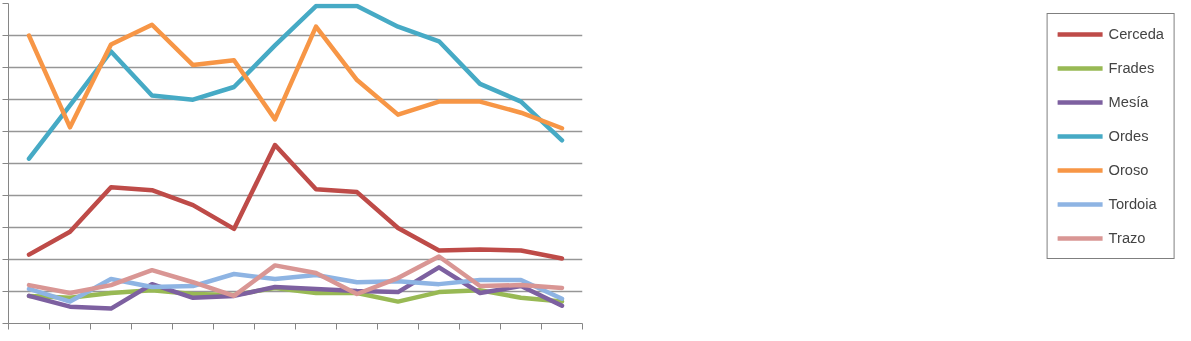 The width and height of the screenshot is (1191, 341). Describe the element at coordinates (1128, 102) in the screenshot. I see `legend-label: Mesía` at that location.